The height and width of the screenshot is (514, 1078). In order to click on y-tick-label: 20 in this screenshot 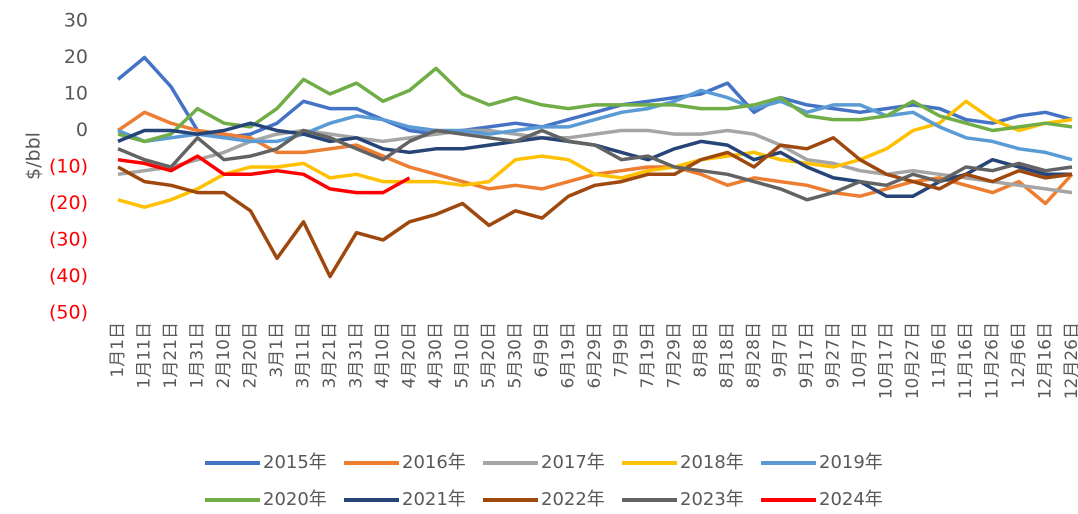, I will do `click(76, 57)`.